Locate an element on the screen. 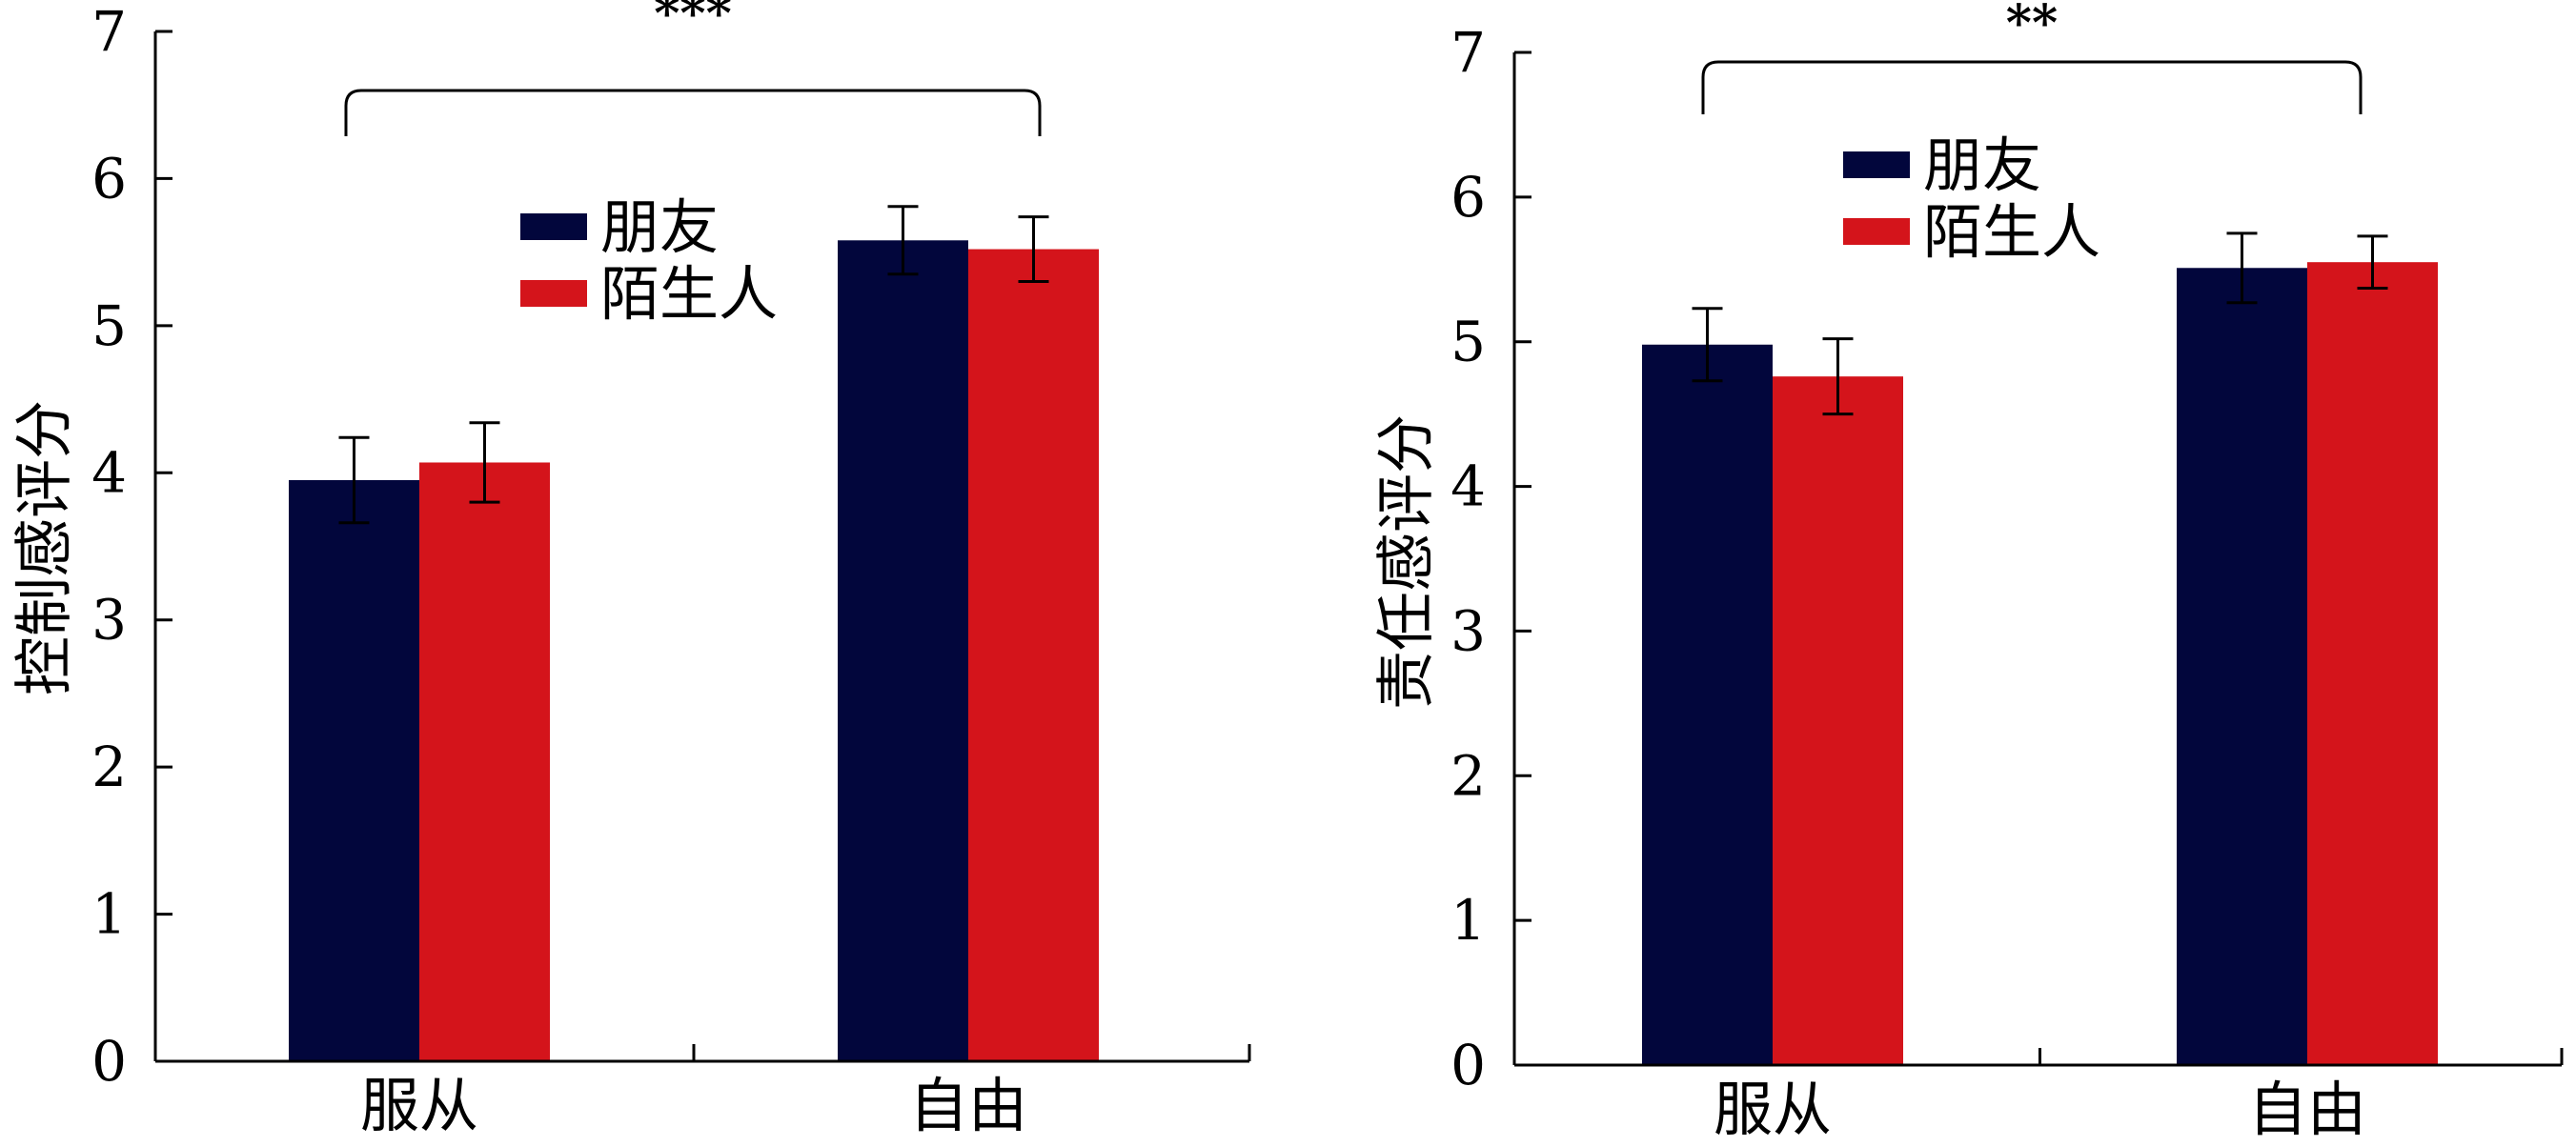 The image size is (2576, 1147). significance-stars: ** is located at coordinates (2032, 26).